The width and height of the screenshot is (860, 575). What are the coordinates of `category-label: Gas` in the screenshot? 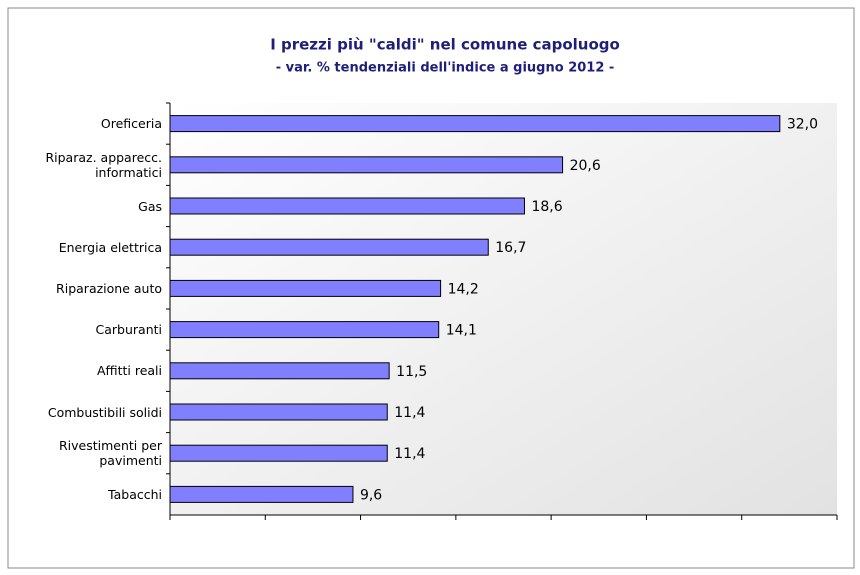 It's located at (150, 206).